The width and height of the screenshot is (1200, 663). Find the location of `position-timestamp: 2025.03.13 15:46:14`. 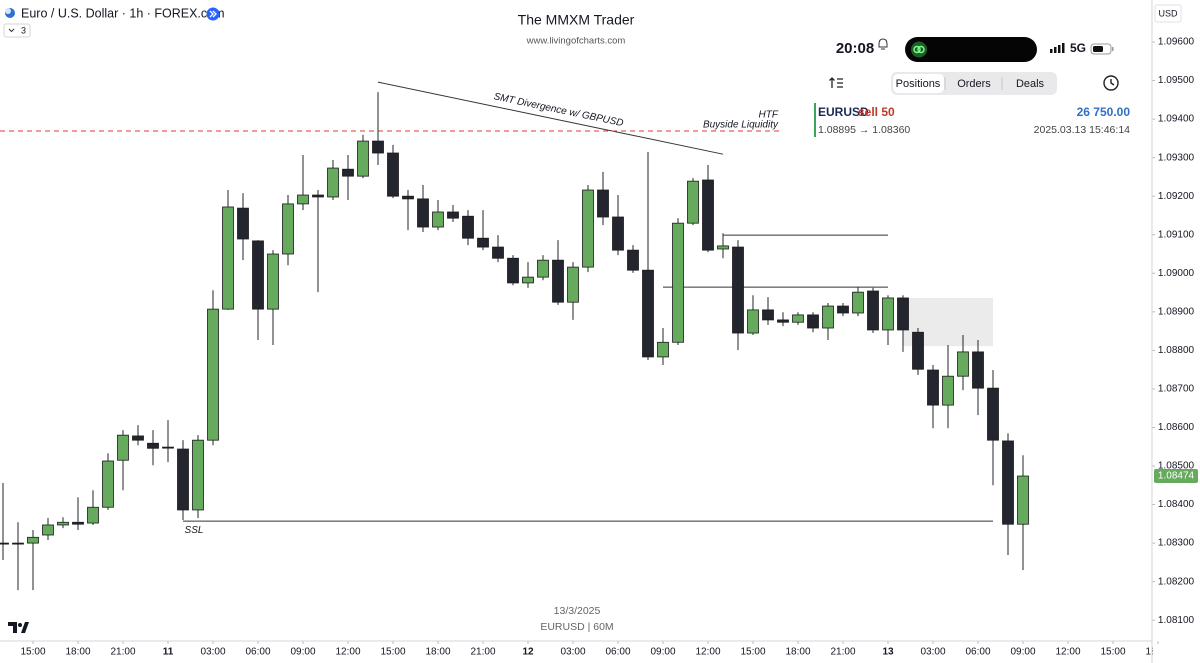

position-timestamp: 2025.03.13 15:46:14 is located at coordinates (1082, 130).